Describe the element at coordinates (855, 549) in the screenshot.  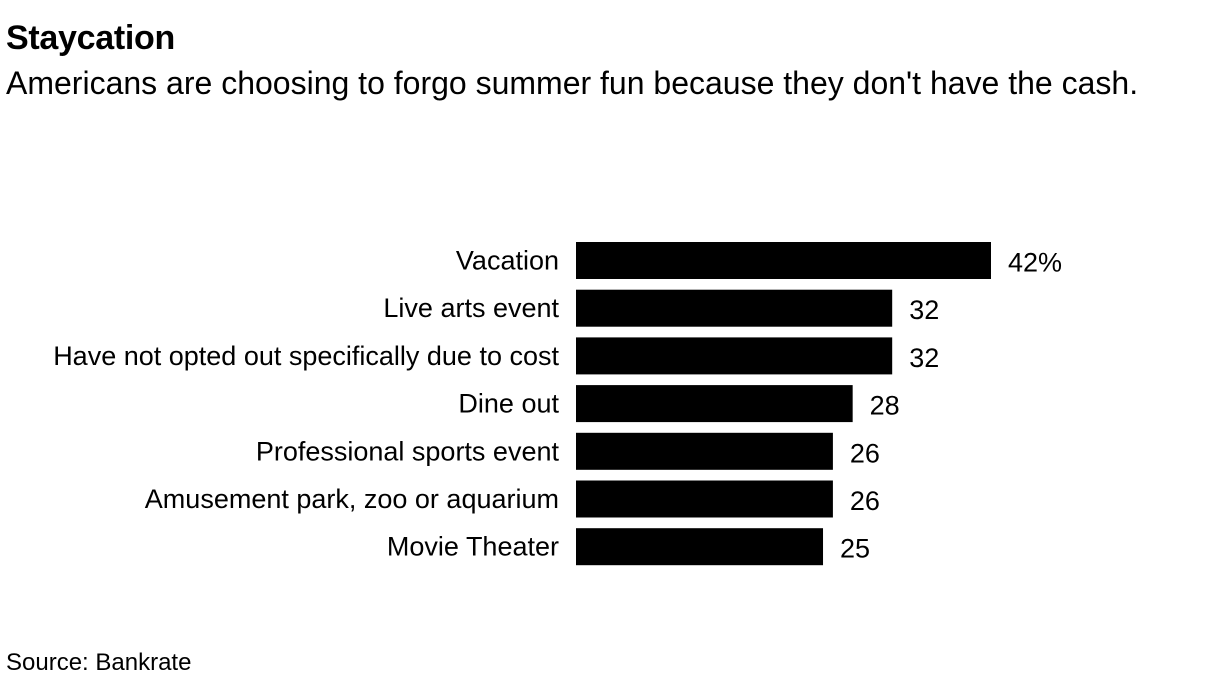
I see `value-label: 25` at that location.